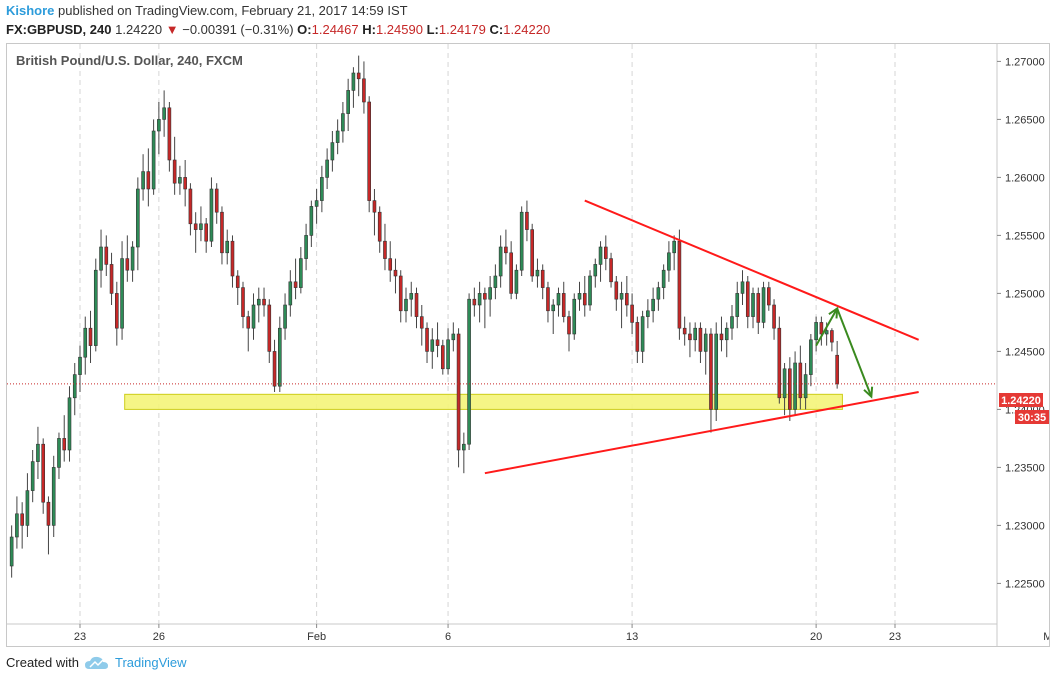 The image size is (1056, 681). Describe the element at coordinates (854, 353) in the screenshot. I see `projection-arrow-line` at that location.